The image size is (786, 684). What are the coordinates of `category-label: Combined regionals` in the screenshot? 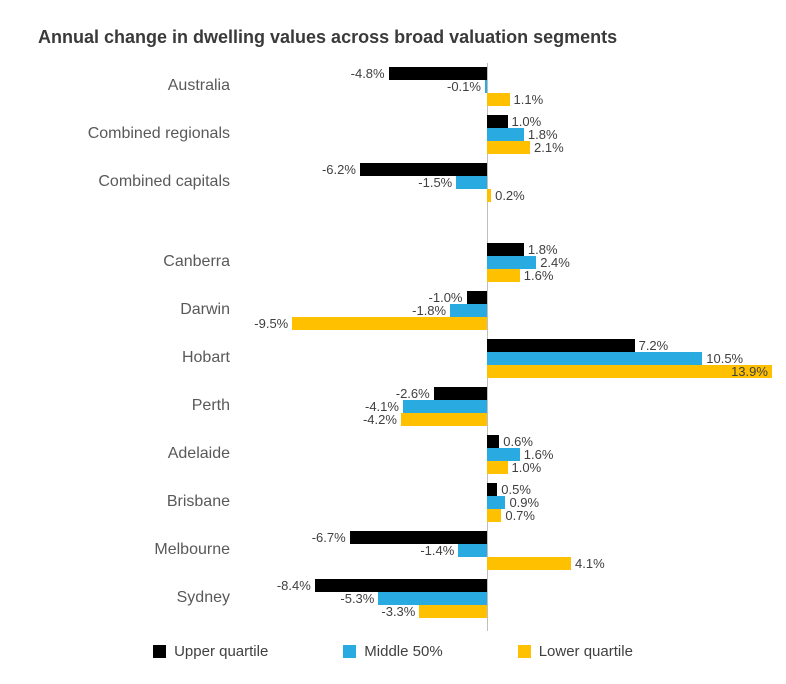 It's located at (158, 133).